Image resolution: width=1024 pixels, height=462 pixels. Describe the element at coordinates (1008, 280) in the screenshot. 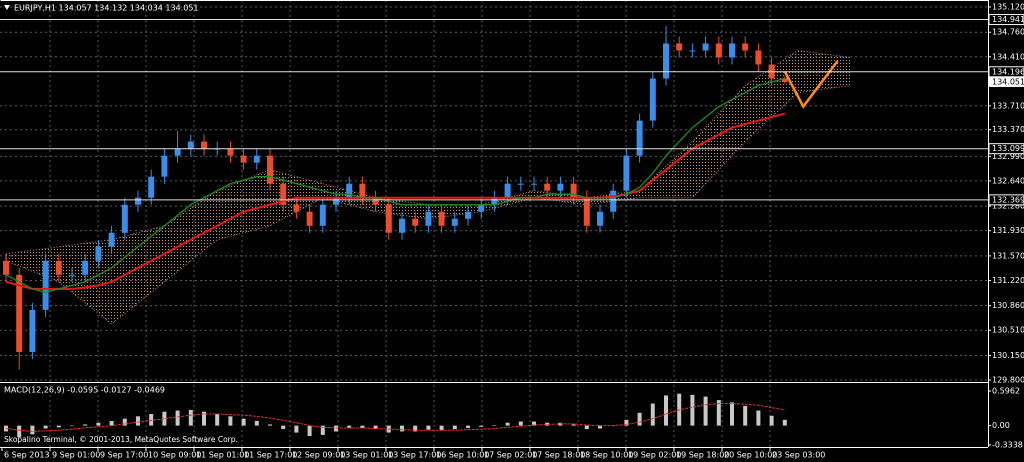

I see `y-tick-label: 131.220` at that location.